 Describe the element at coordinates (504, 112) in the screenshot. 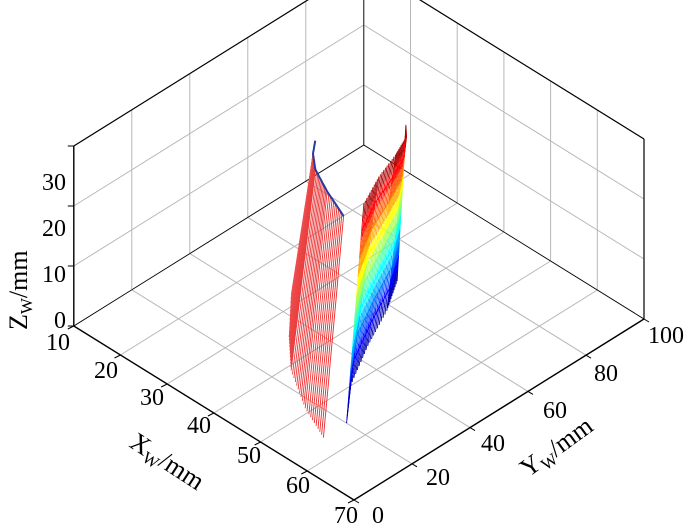

I see `wall-grid-line` at that location.